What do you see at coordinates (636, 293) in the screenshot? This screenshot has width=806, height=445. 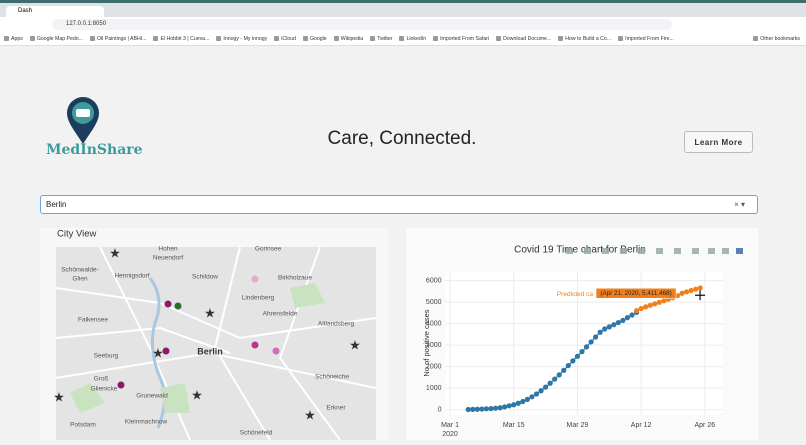 I see `hover-box` at bounding box center [636, 293].